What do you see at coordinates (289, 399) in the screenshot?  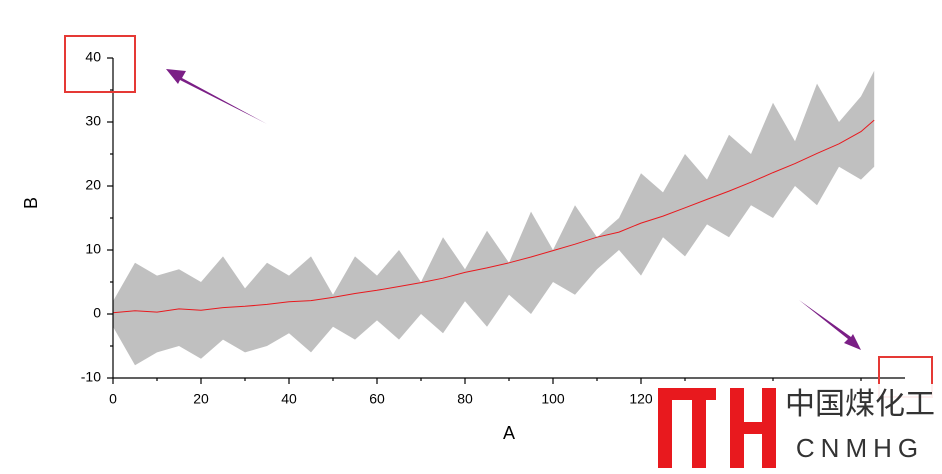 I see `x-tick-label: 40` at bounding box center [289, 399].